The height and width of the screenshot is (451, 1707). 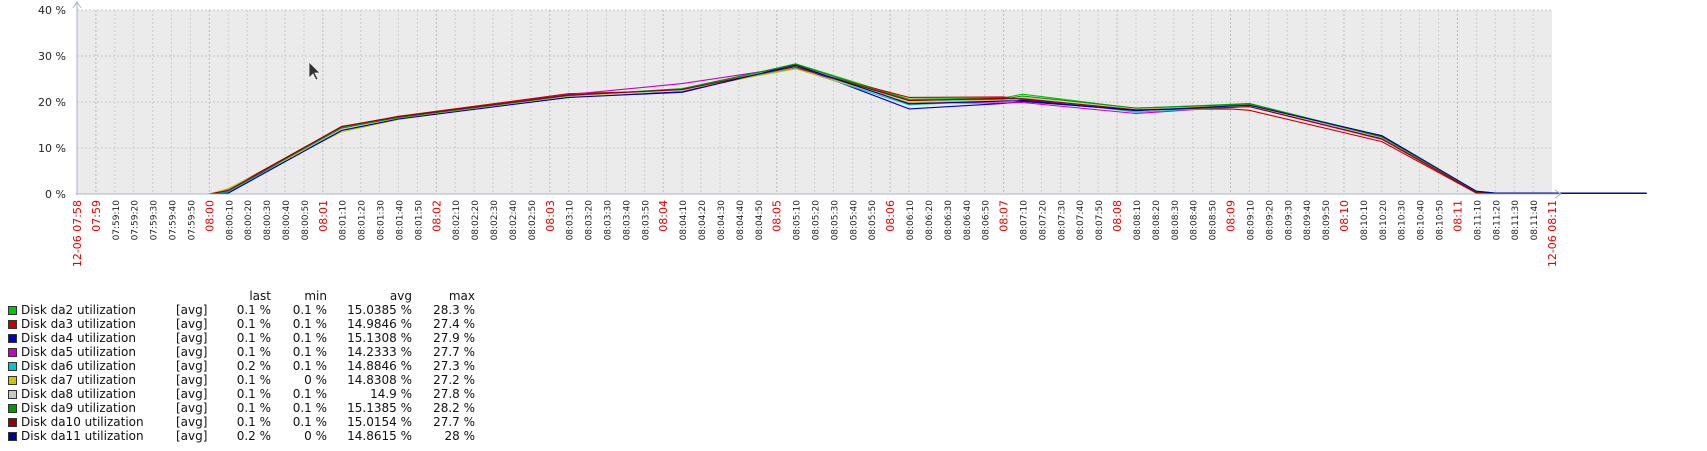 What do you see at coordinates (550, 216) in the screenshot?
I see `x-tick-label: 08:03` at bounding box center [550, 216].